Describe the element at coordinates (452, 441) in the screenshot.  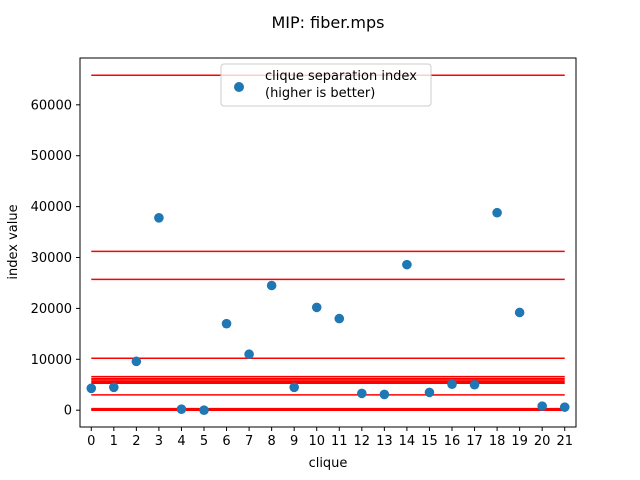
I see `x-tick-label: 16` at that location.